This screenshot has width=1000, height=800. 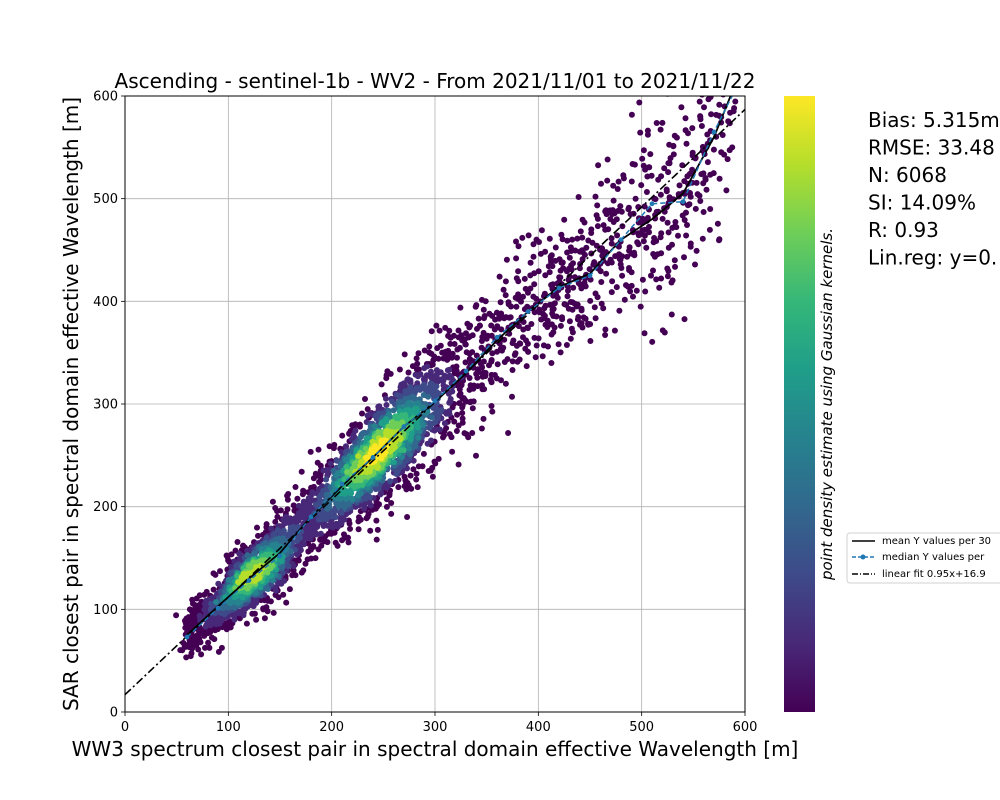 What do you see at coordinates (903, 230) in the screenshot?
I see `stats-line: R: 0.93` at bounding box center [903, 230].